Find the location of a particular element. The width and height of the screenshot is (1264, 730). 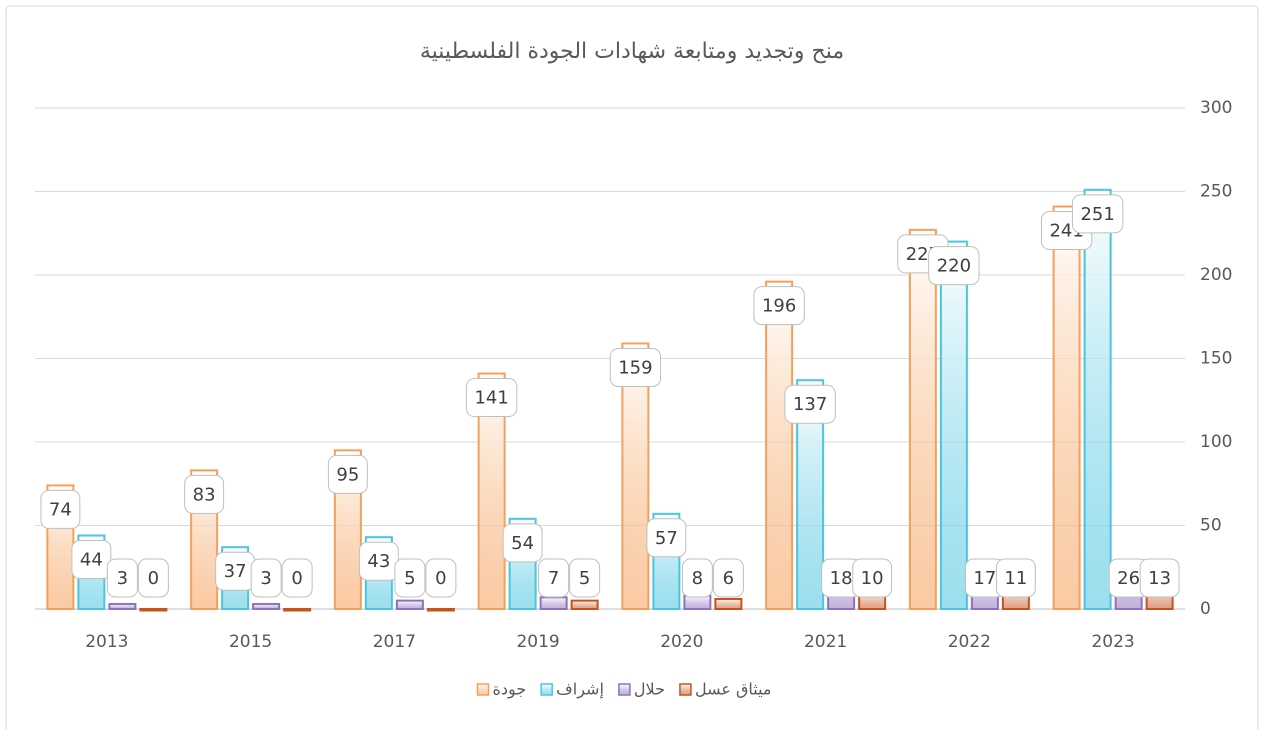

data-label: 137 is located at coordinates (810, 404).